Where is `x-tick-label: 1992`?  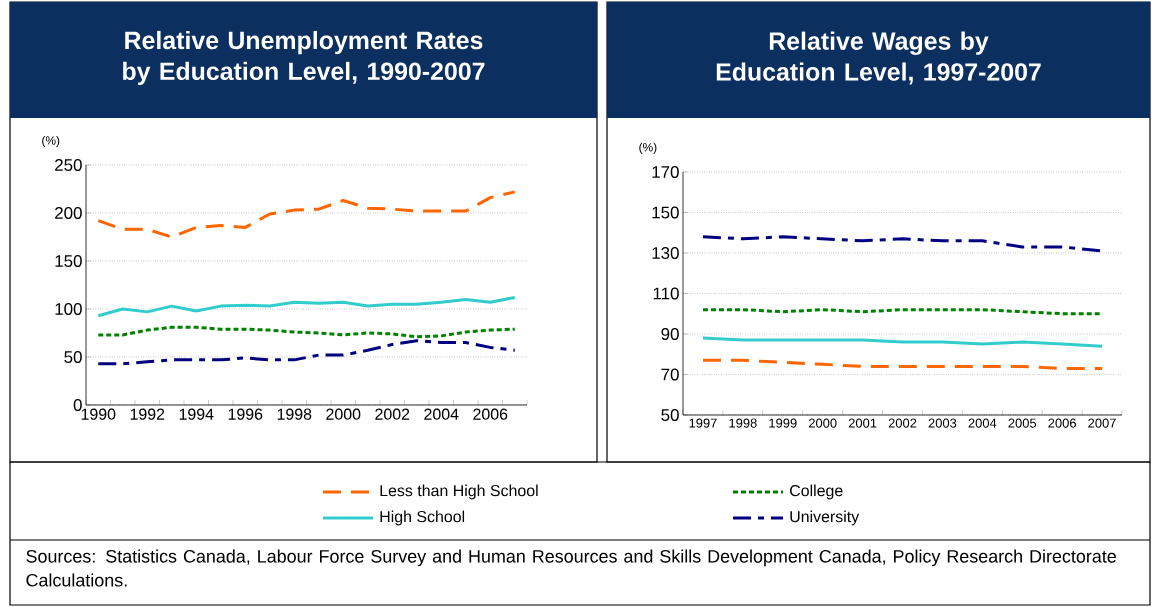
x-tick-label: 1992 is located at coordinates (147, 414).